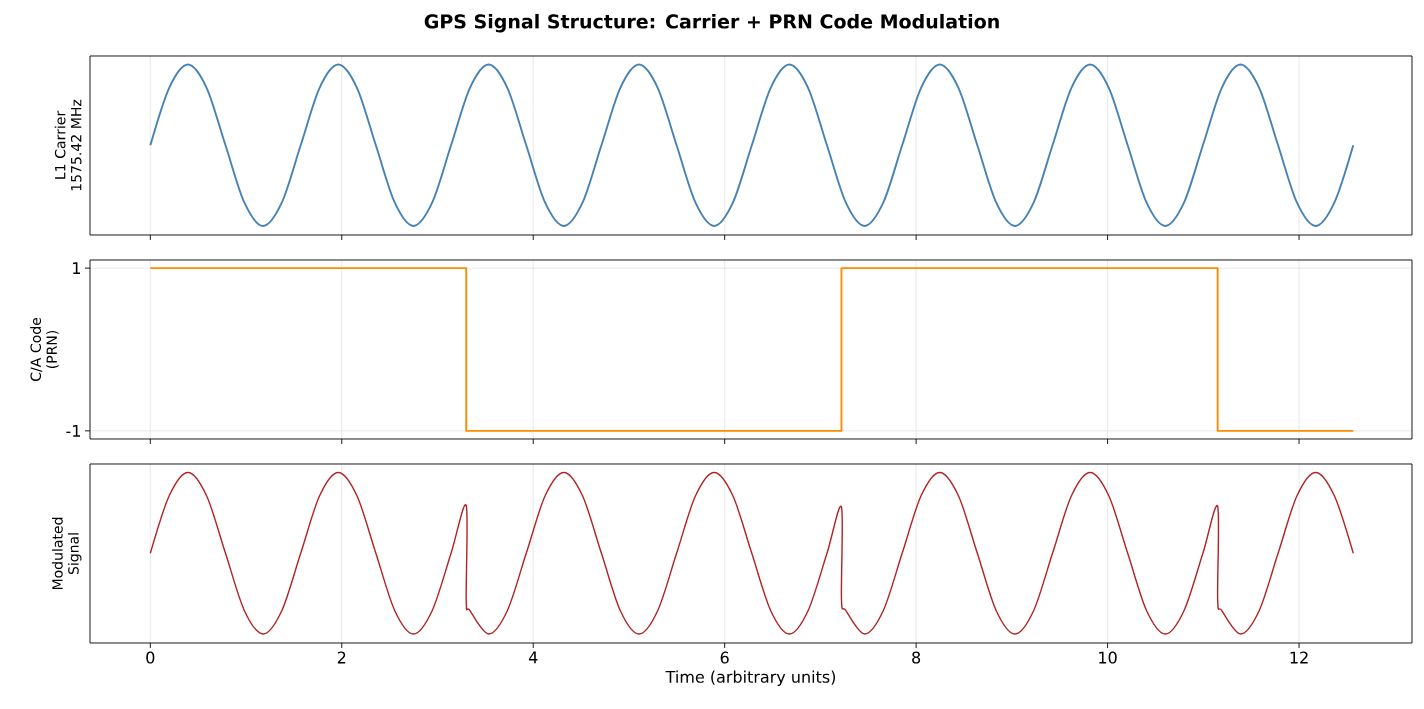  Describe the element at coordinates (68, 145) in the screenshot. I see `y-axis-title: L1 Carrier 1575.42 MHz` at that location.